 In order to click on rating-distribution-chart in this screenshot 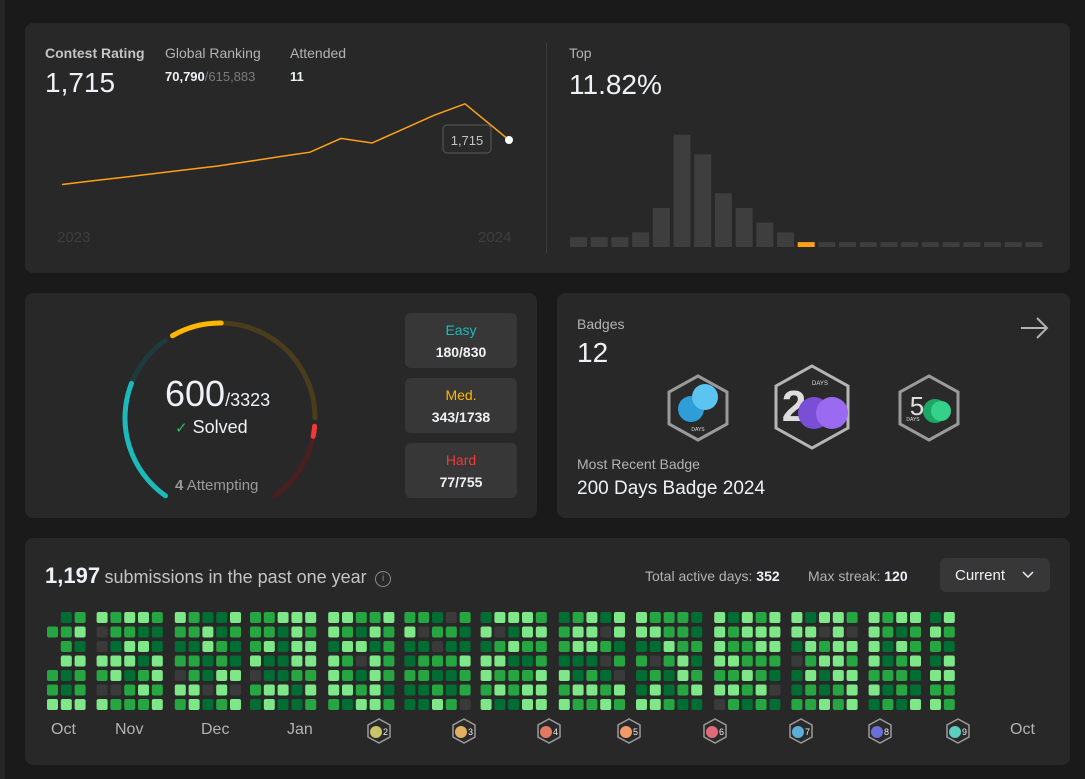, I will do `click(810, 185)`.